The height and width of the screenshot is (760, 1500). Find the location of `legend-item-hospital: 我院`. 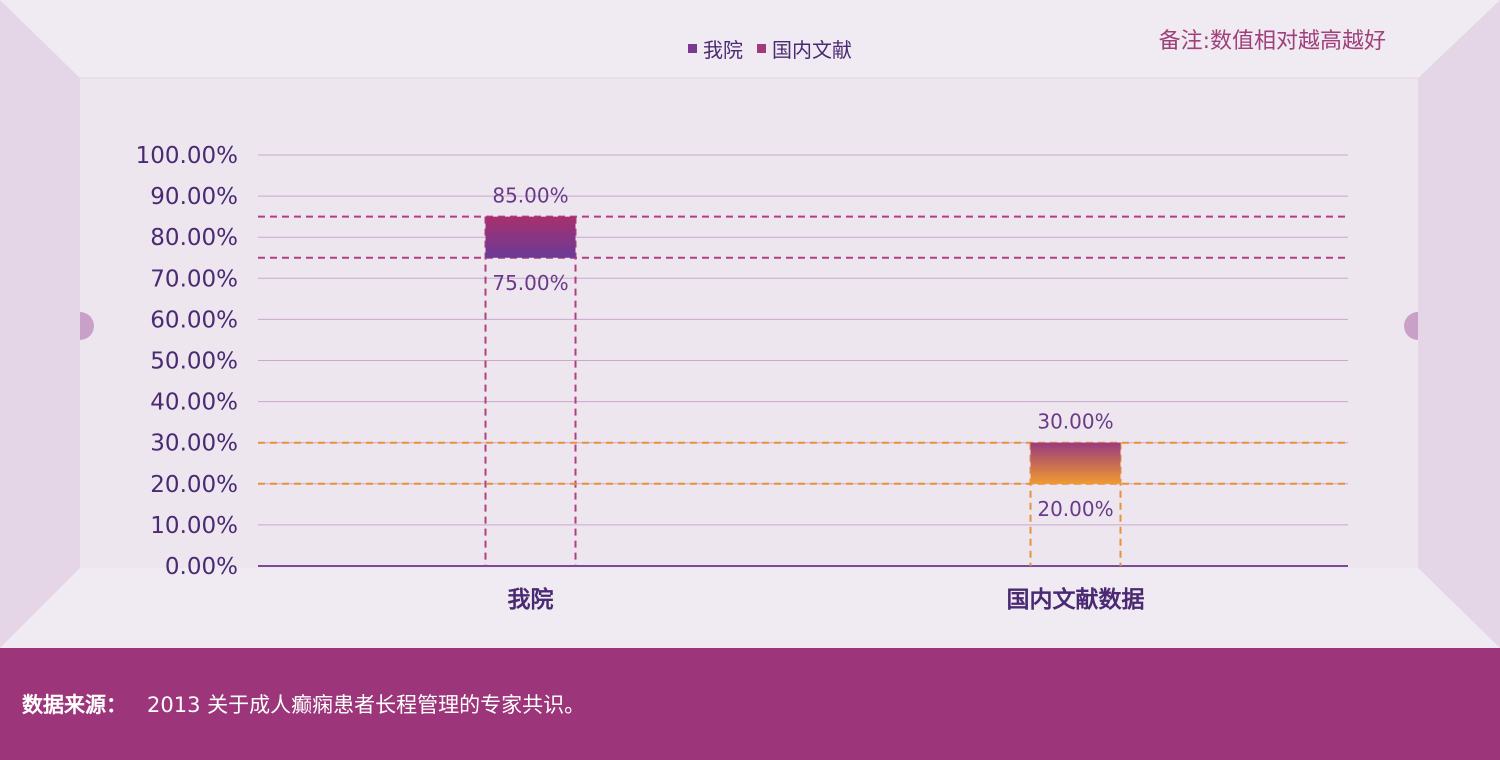

legend-item-hospital: 我院 is located at coordinates (715, 48).